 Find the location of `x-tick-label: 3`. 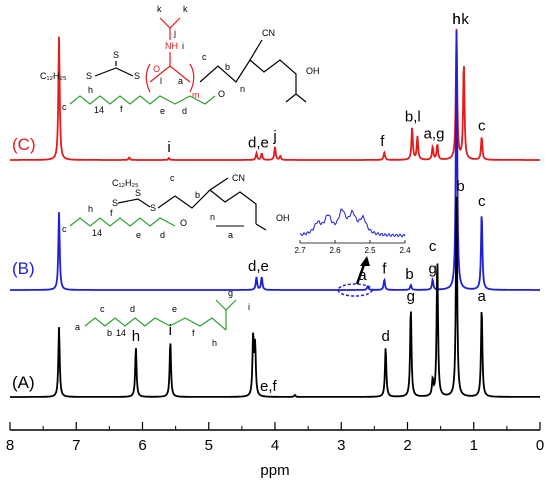

x-tick-label: 3 is located at coordinates (341, 445).